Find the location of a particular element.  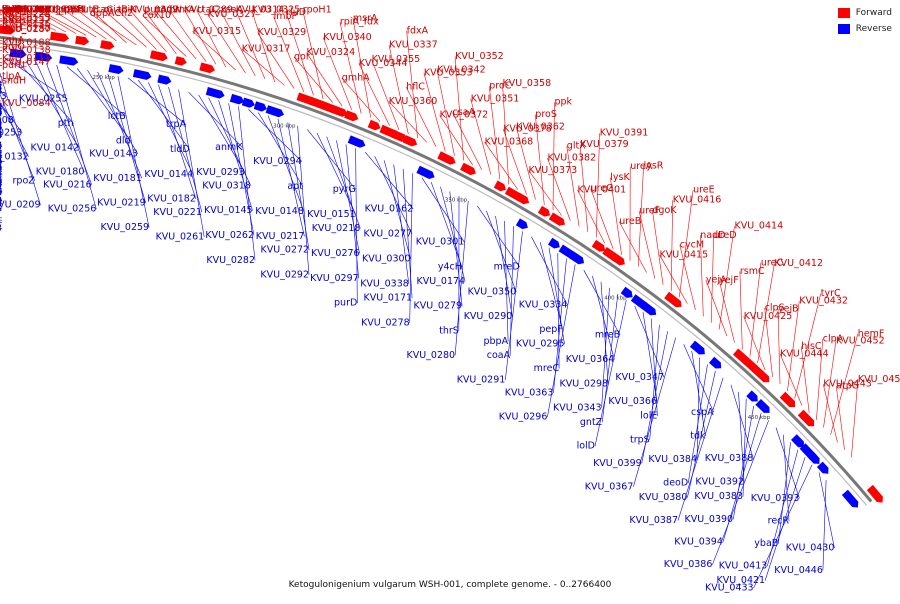

legend-item-reverse: Reverse is located at coordinates (865, 29).